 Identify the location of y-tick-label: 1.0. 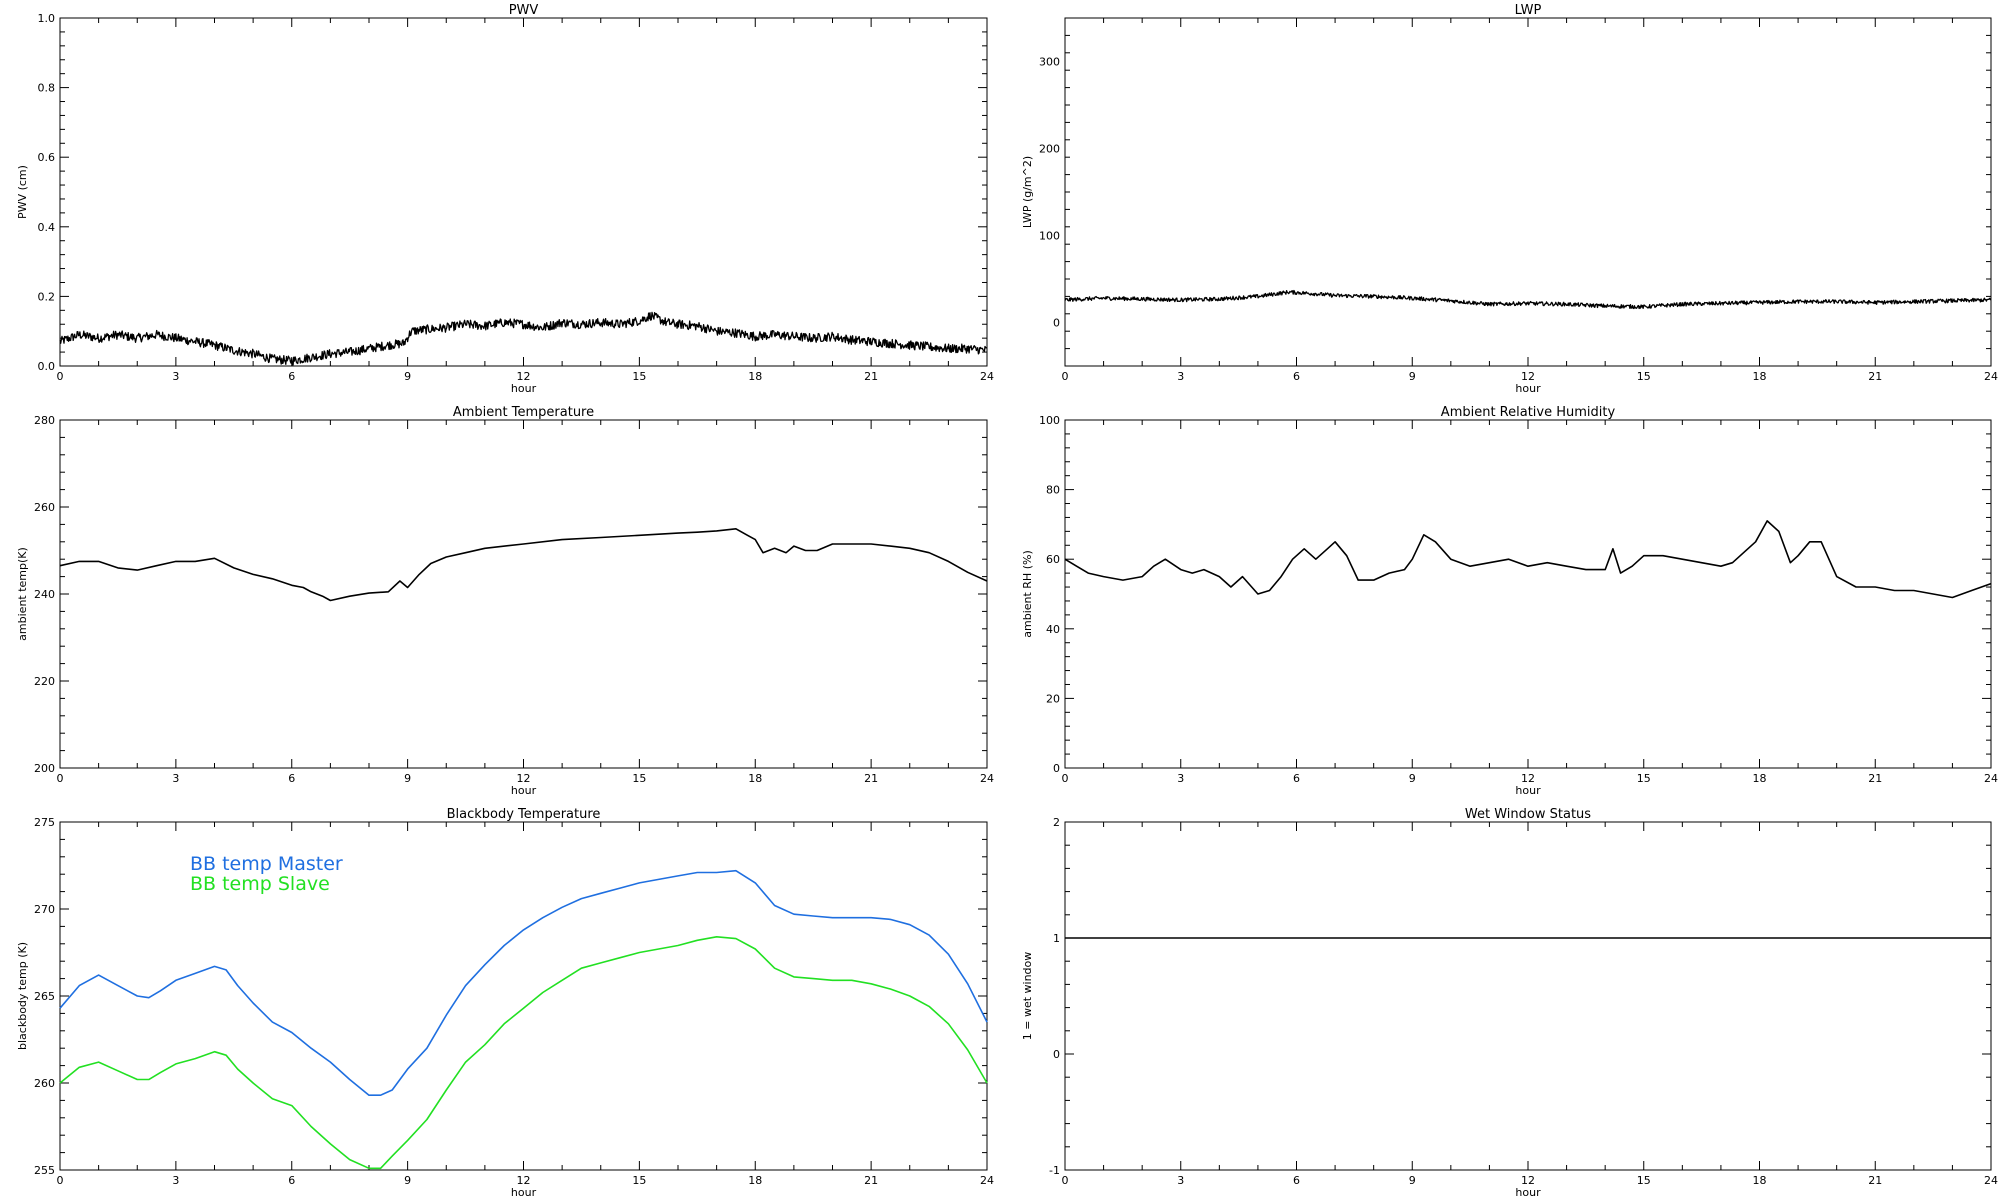
(47, 18).